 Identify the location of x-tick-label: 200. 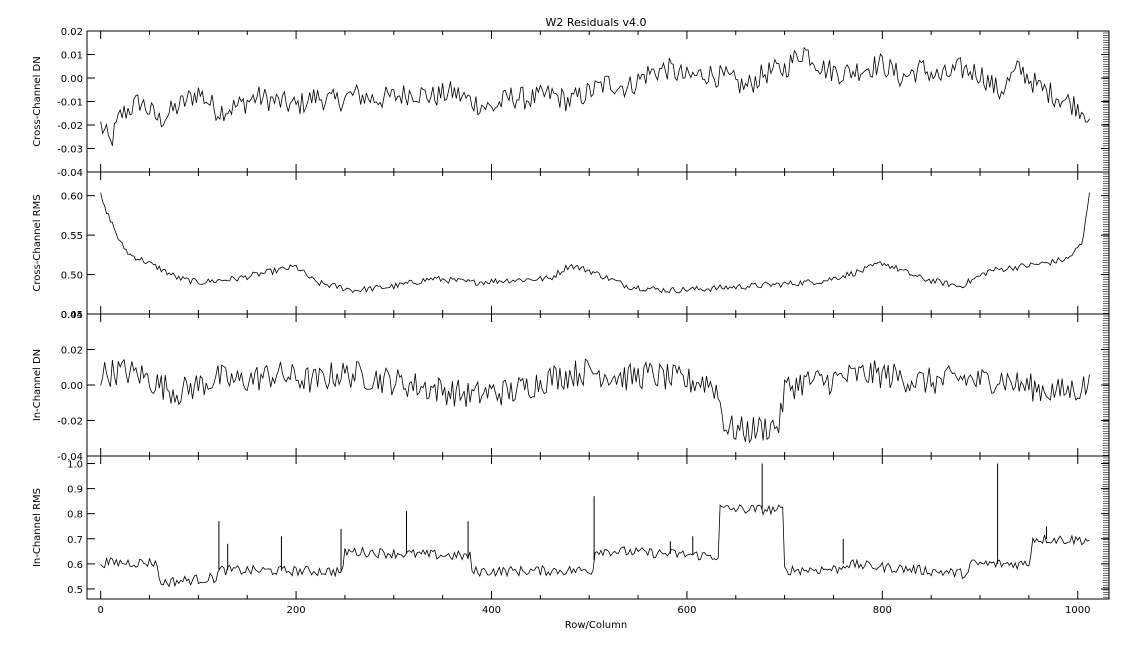
(296, 610).